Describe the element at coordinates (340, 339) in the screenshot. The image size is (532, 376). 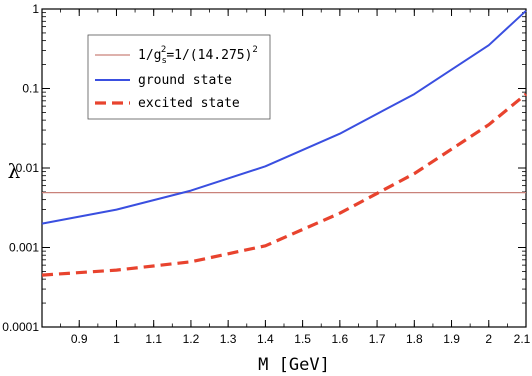
I see `x-tick-label: 1.6` at that location.